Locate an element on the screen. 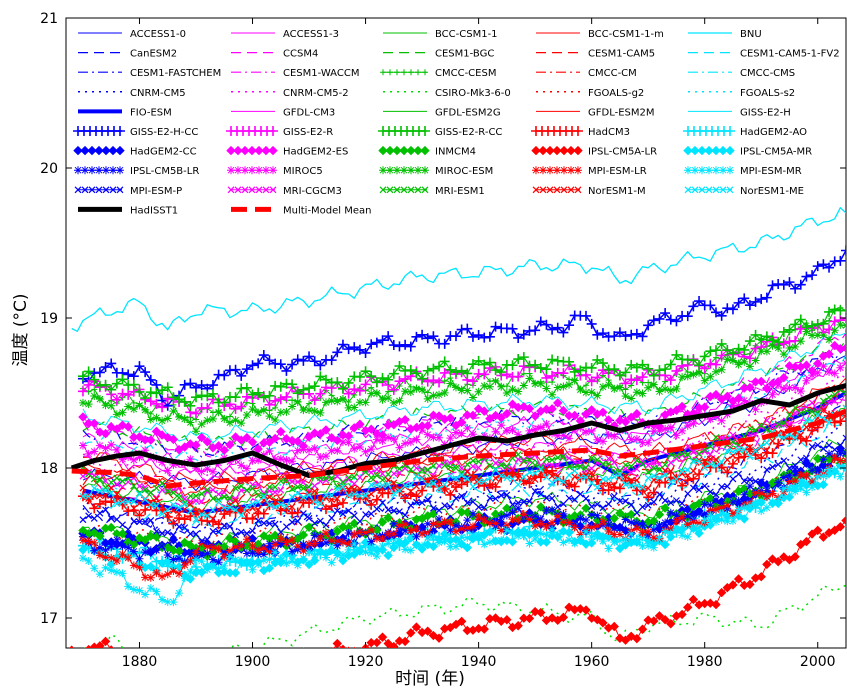  legend-entry-giss-e2-h: GISS-E2-H is located at coordinates (739, 112).